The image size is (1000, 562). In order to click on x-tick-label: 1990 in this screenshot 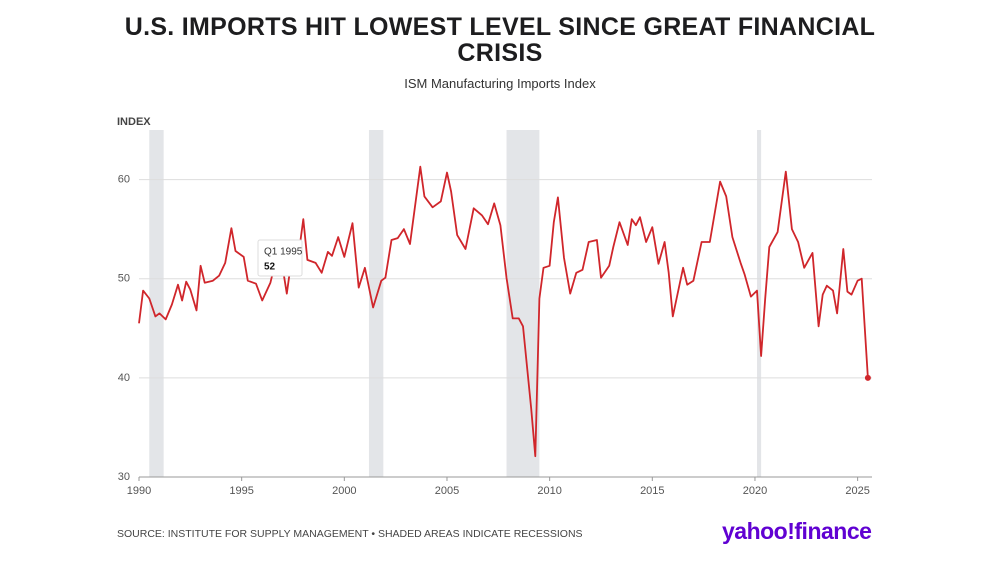, I will do `click(139, 491)`.